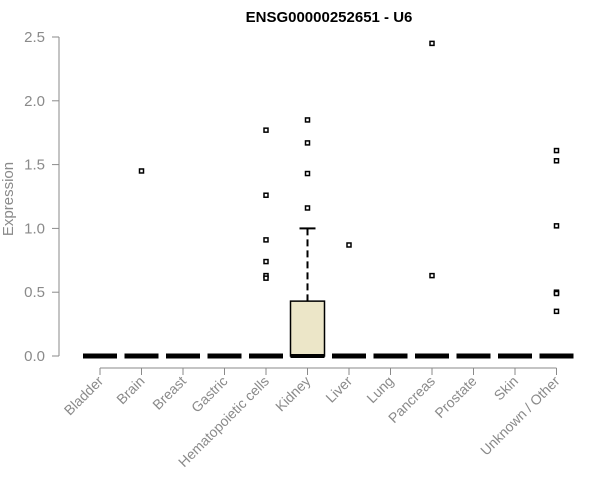 Image resolution: width=600 pixels, height=500 pixels. What do you see at coordinates (169, 393) in the screenshot?
I see `x-tick-label: Breast` at bounding box center [169, 393].